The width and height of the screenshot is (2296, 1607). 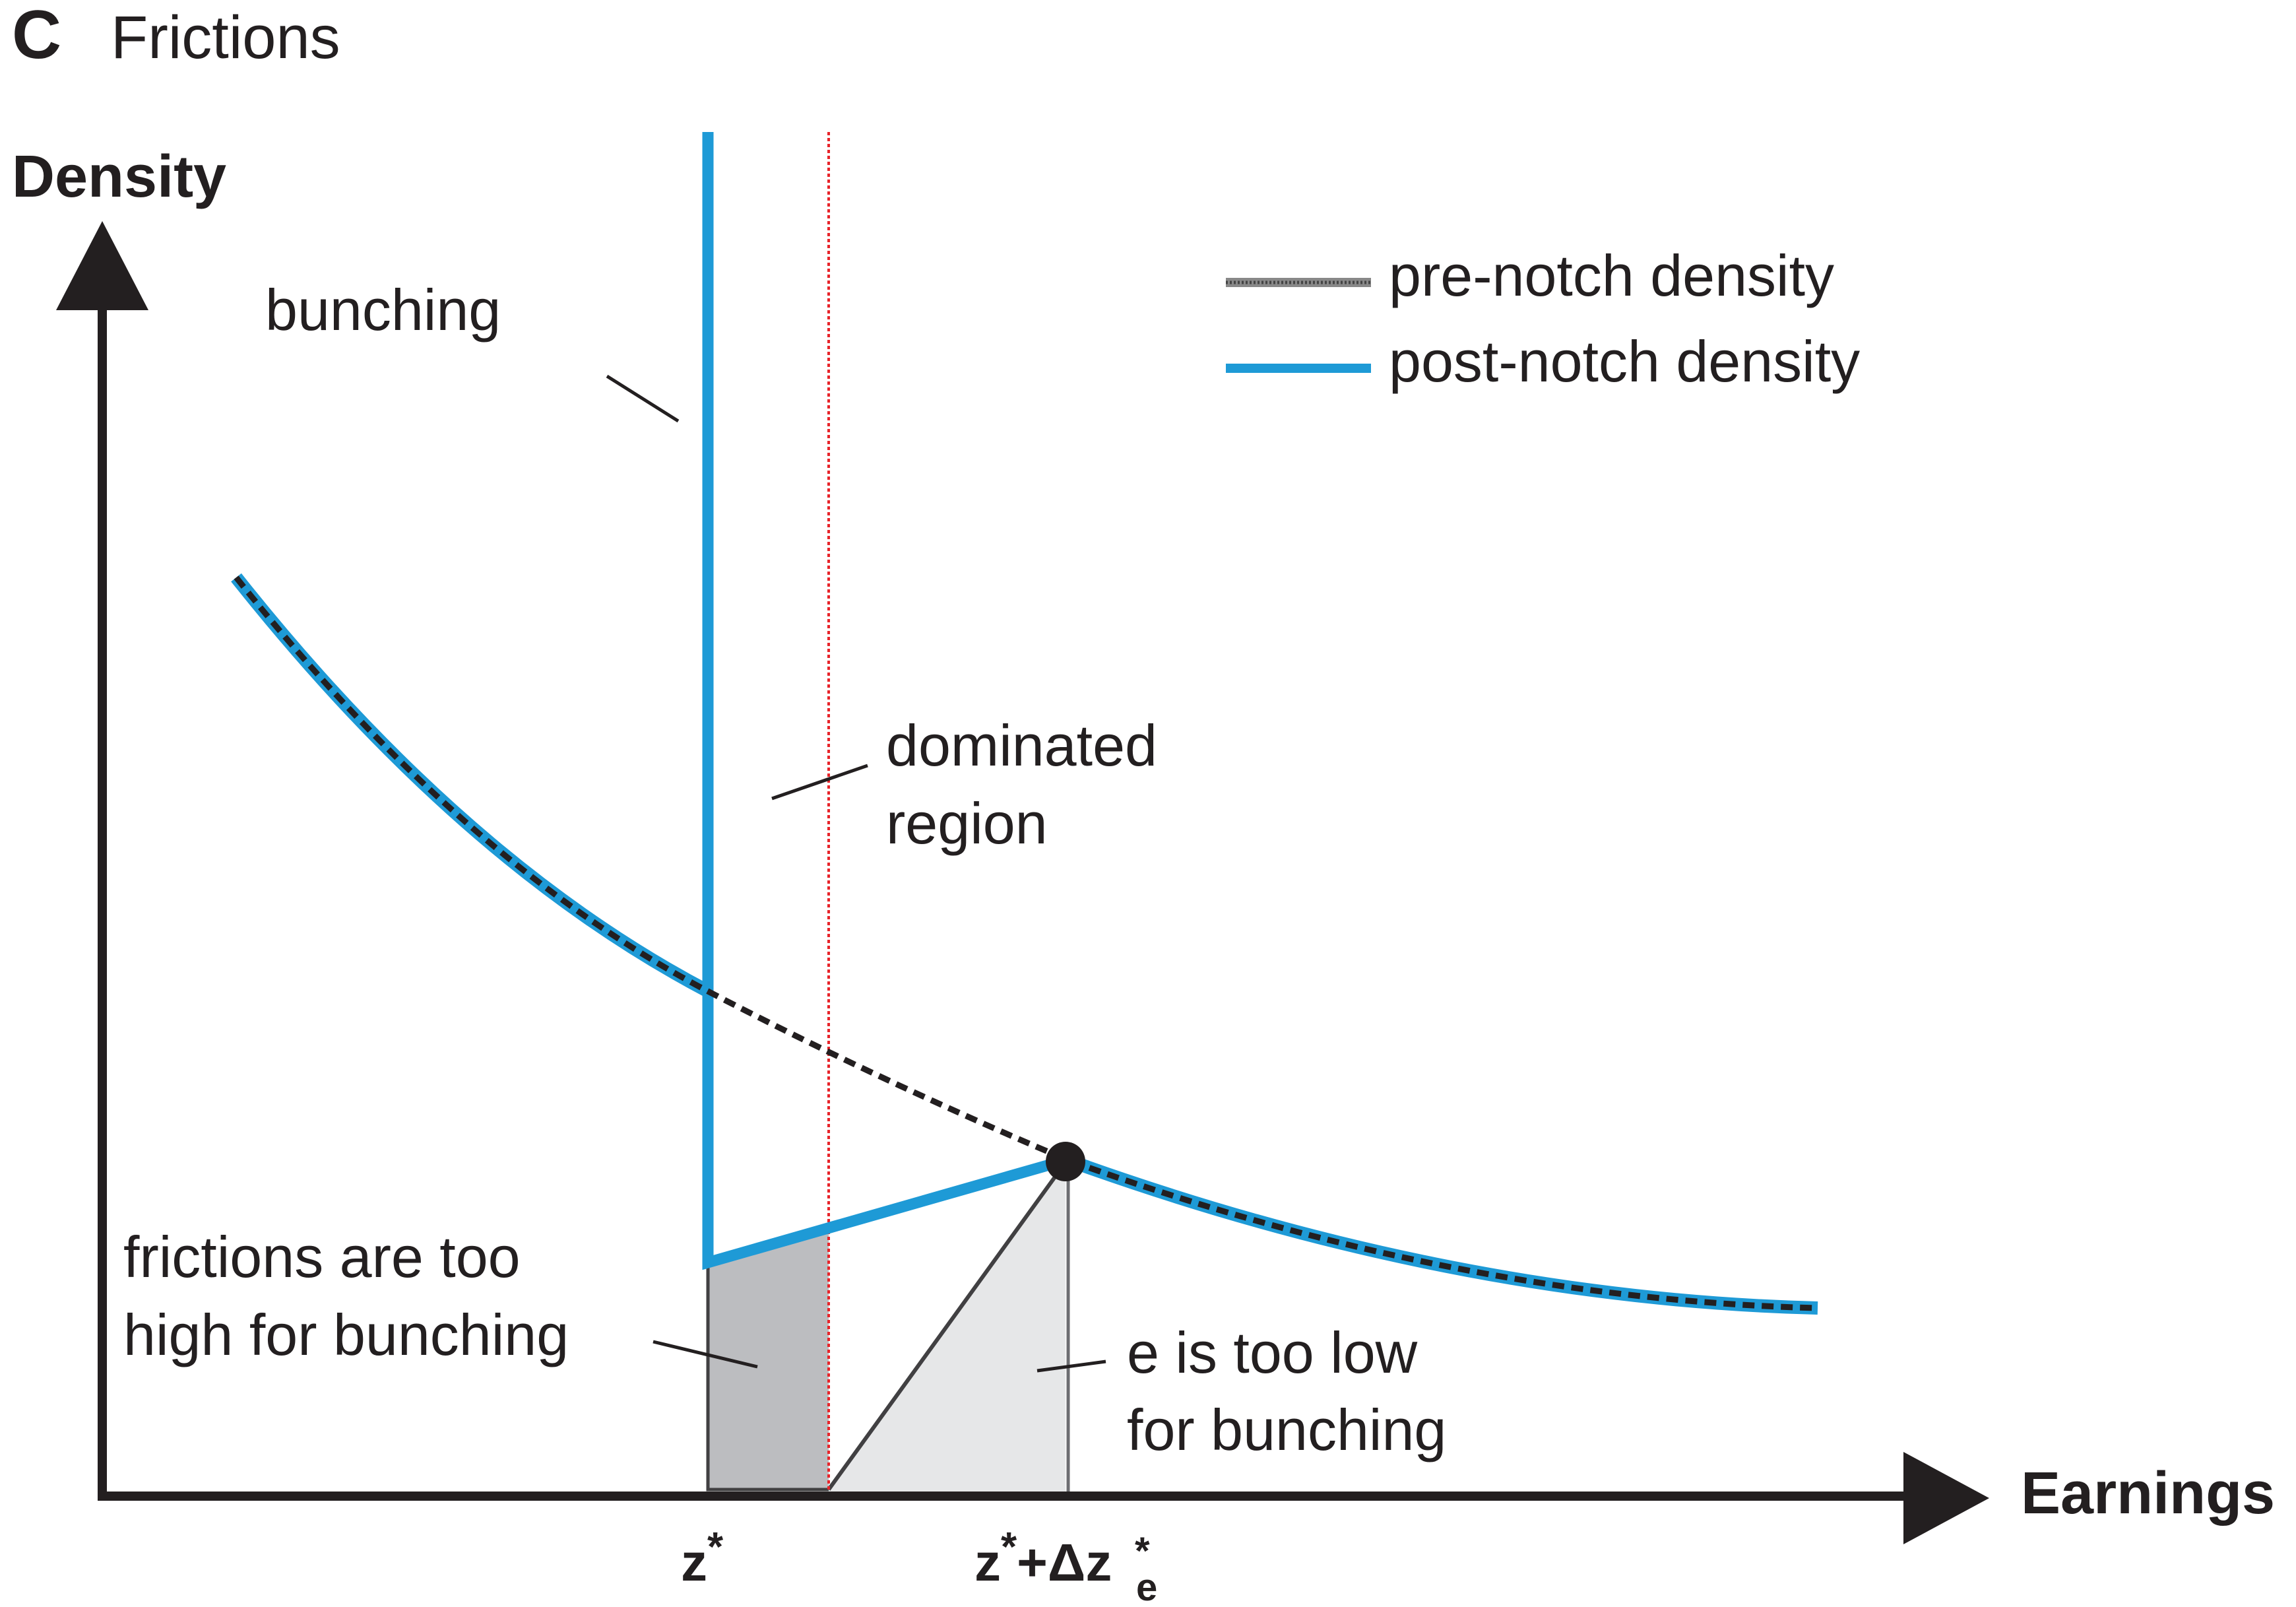 What do you see at coordinates (1946, 1498) in the screenshot?
I see `x-axis-arrow` at bounding box center [1946, 1498].